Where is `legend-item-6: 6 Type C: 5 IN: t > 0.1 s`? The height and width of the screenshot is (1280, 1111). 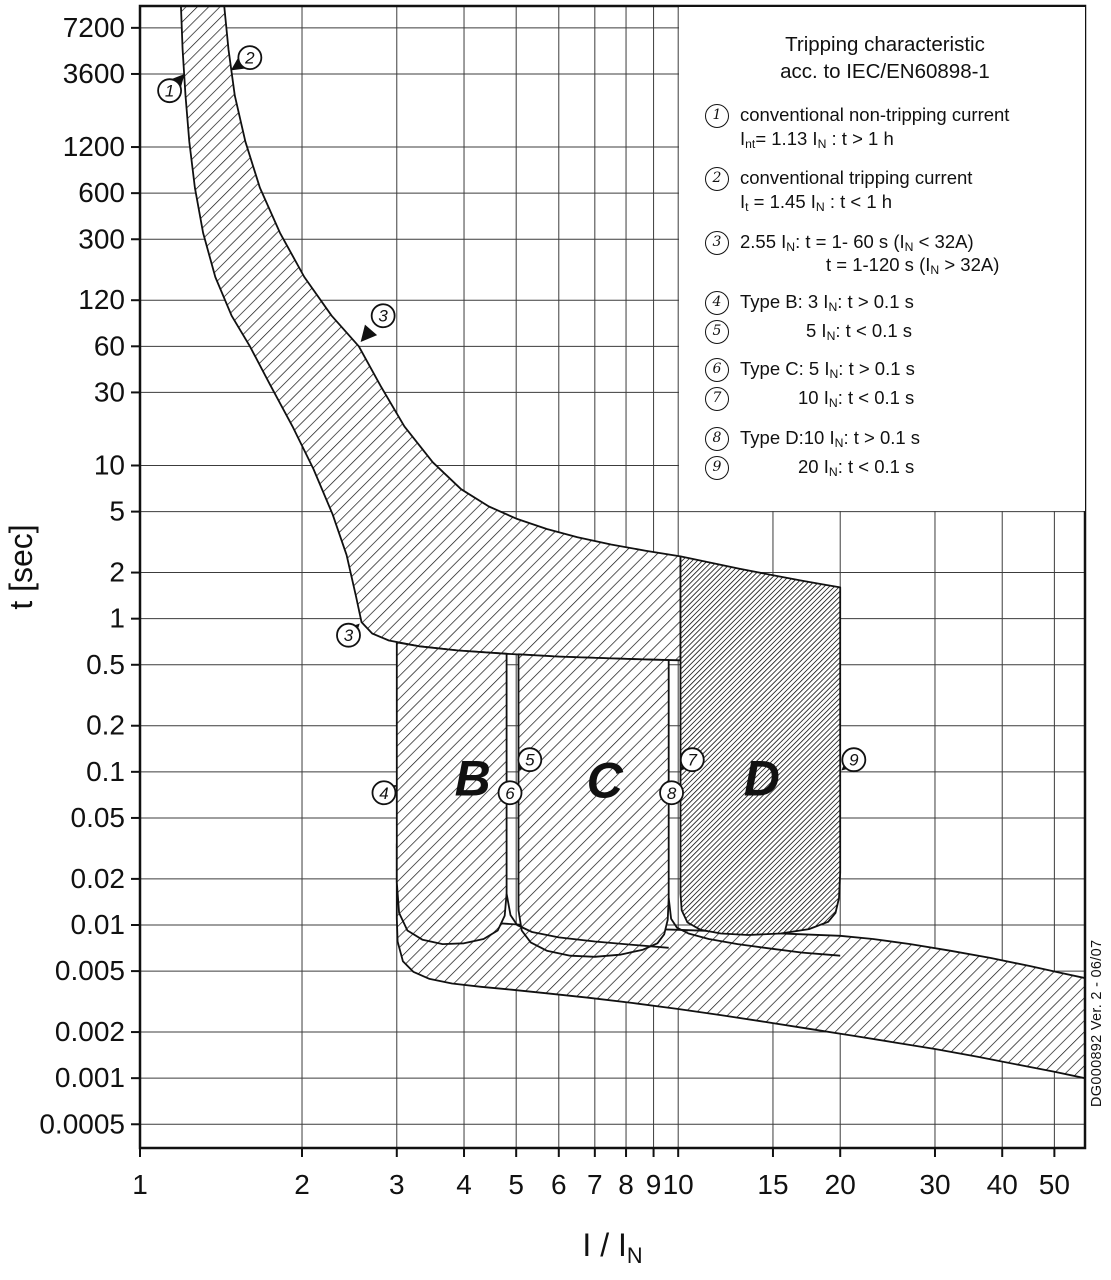
legend-item-6: 6 Type C: 5 IN: t > 0.1 s is located at coordinates (885, 370).